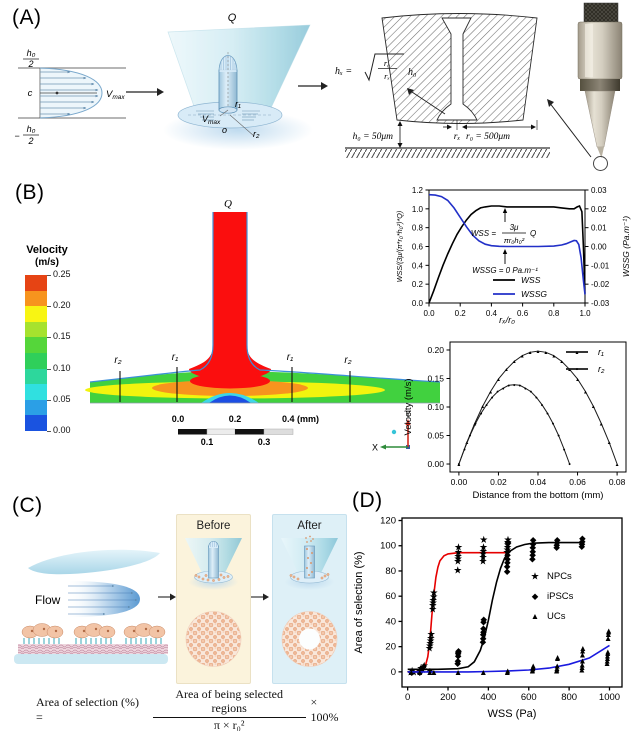  What do you see at coordinates (375, 448) in the screenshot?
I see `triad-x-label: X` at bounding box center [375, 448].